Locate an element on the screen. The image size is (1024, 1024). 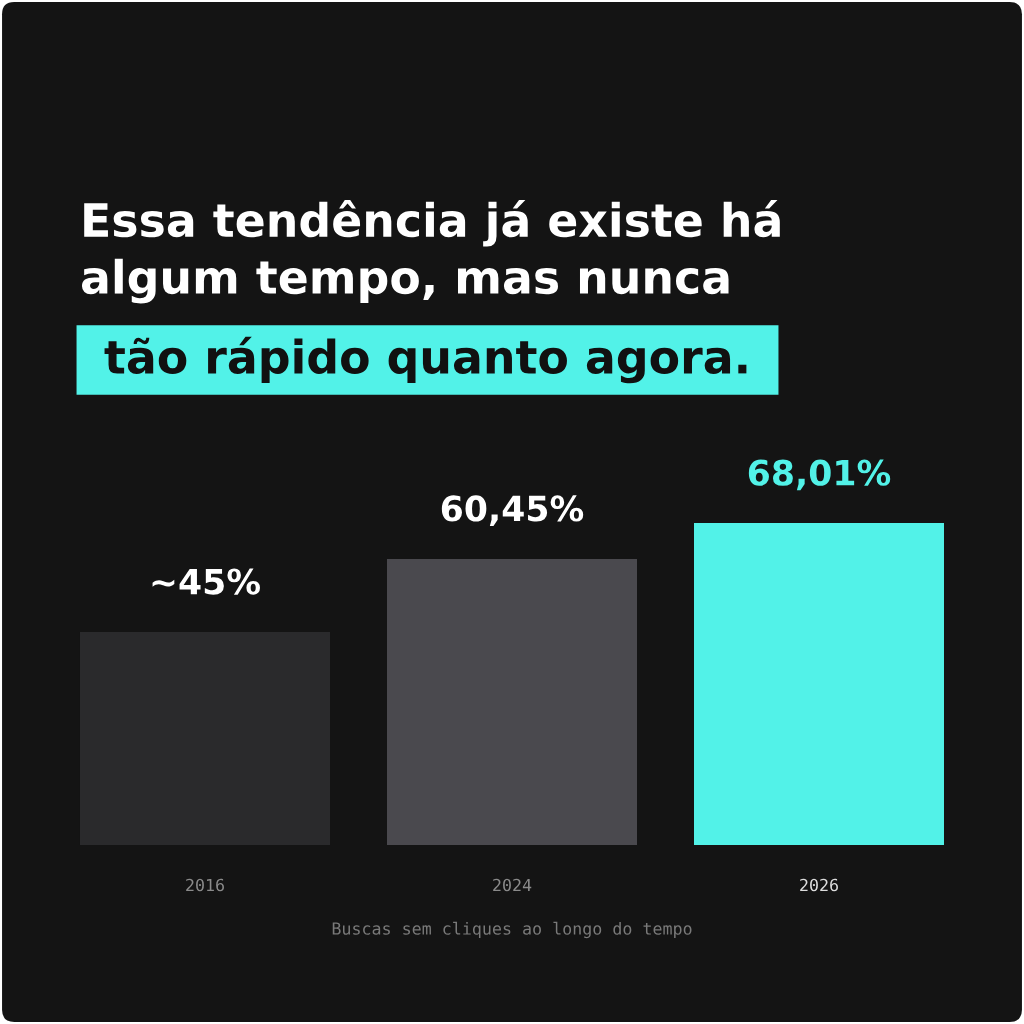
x-tick-label: 2026 is located at coordinates (819, 885).